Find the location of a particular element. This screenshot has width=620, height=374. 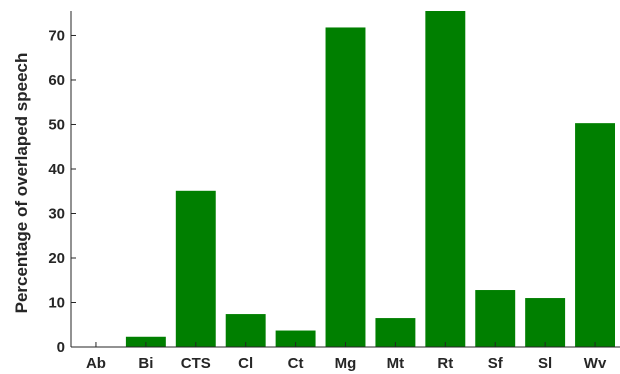

y-tick-label: 10 is located at coordinates (56, 302).